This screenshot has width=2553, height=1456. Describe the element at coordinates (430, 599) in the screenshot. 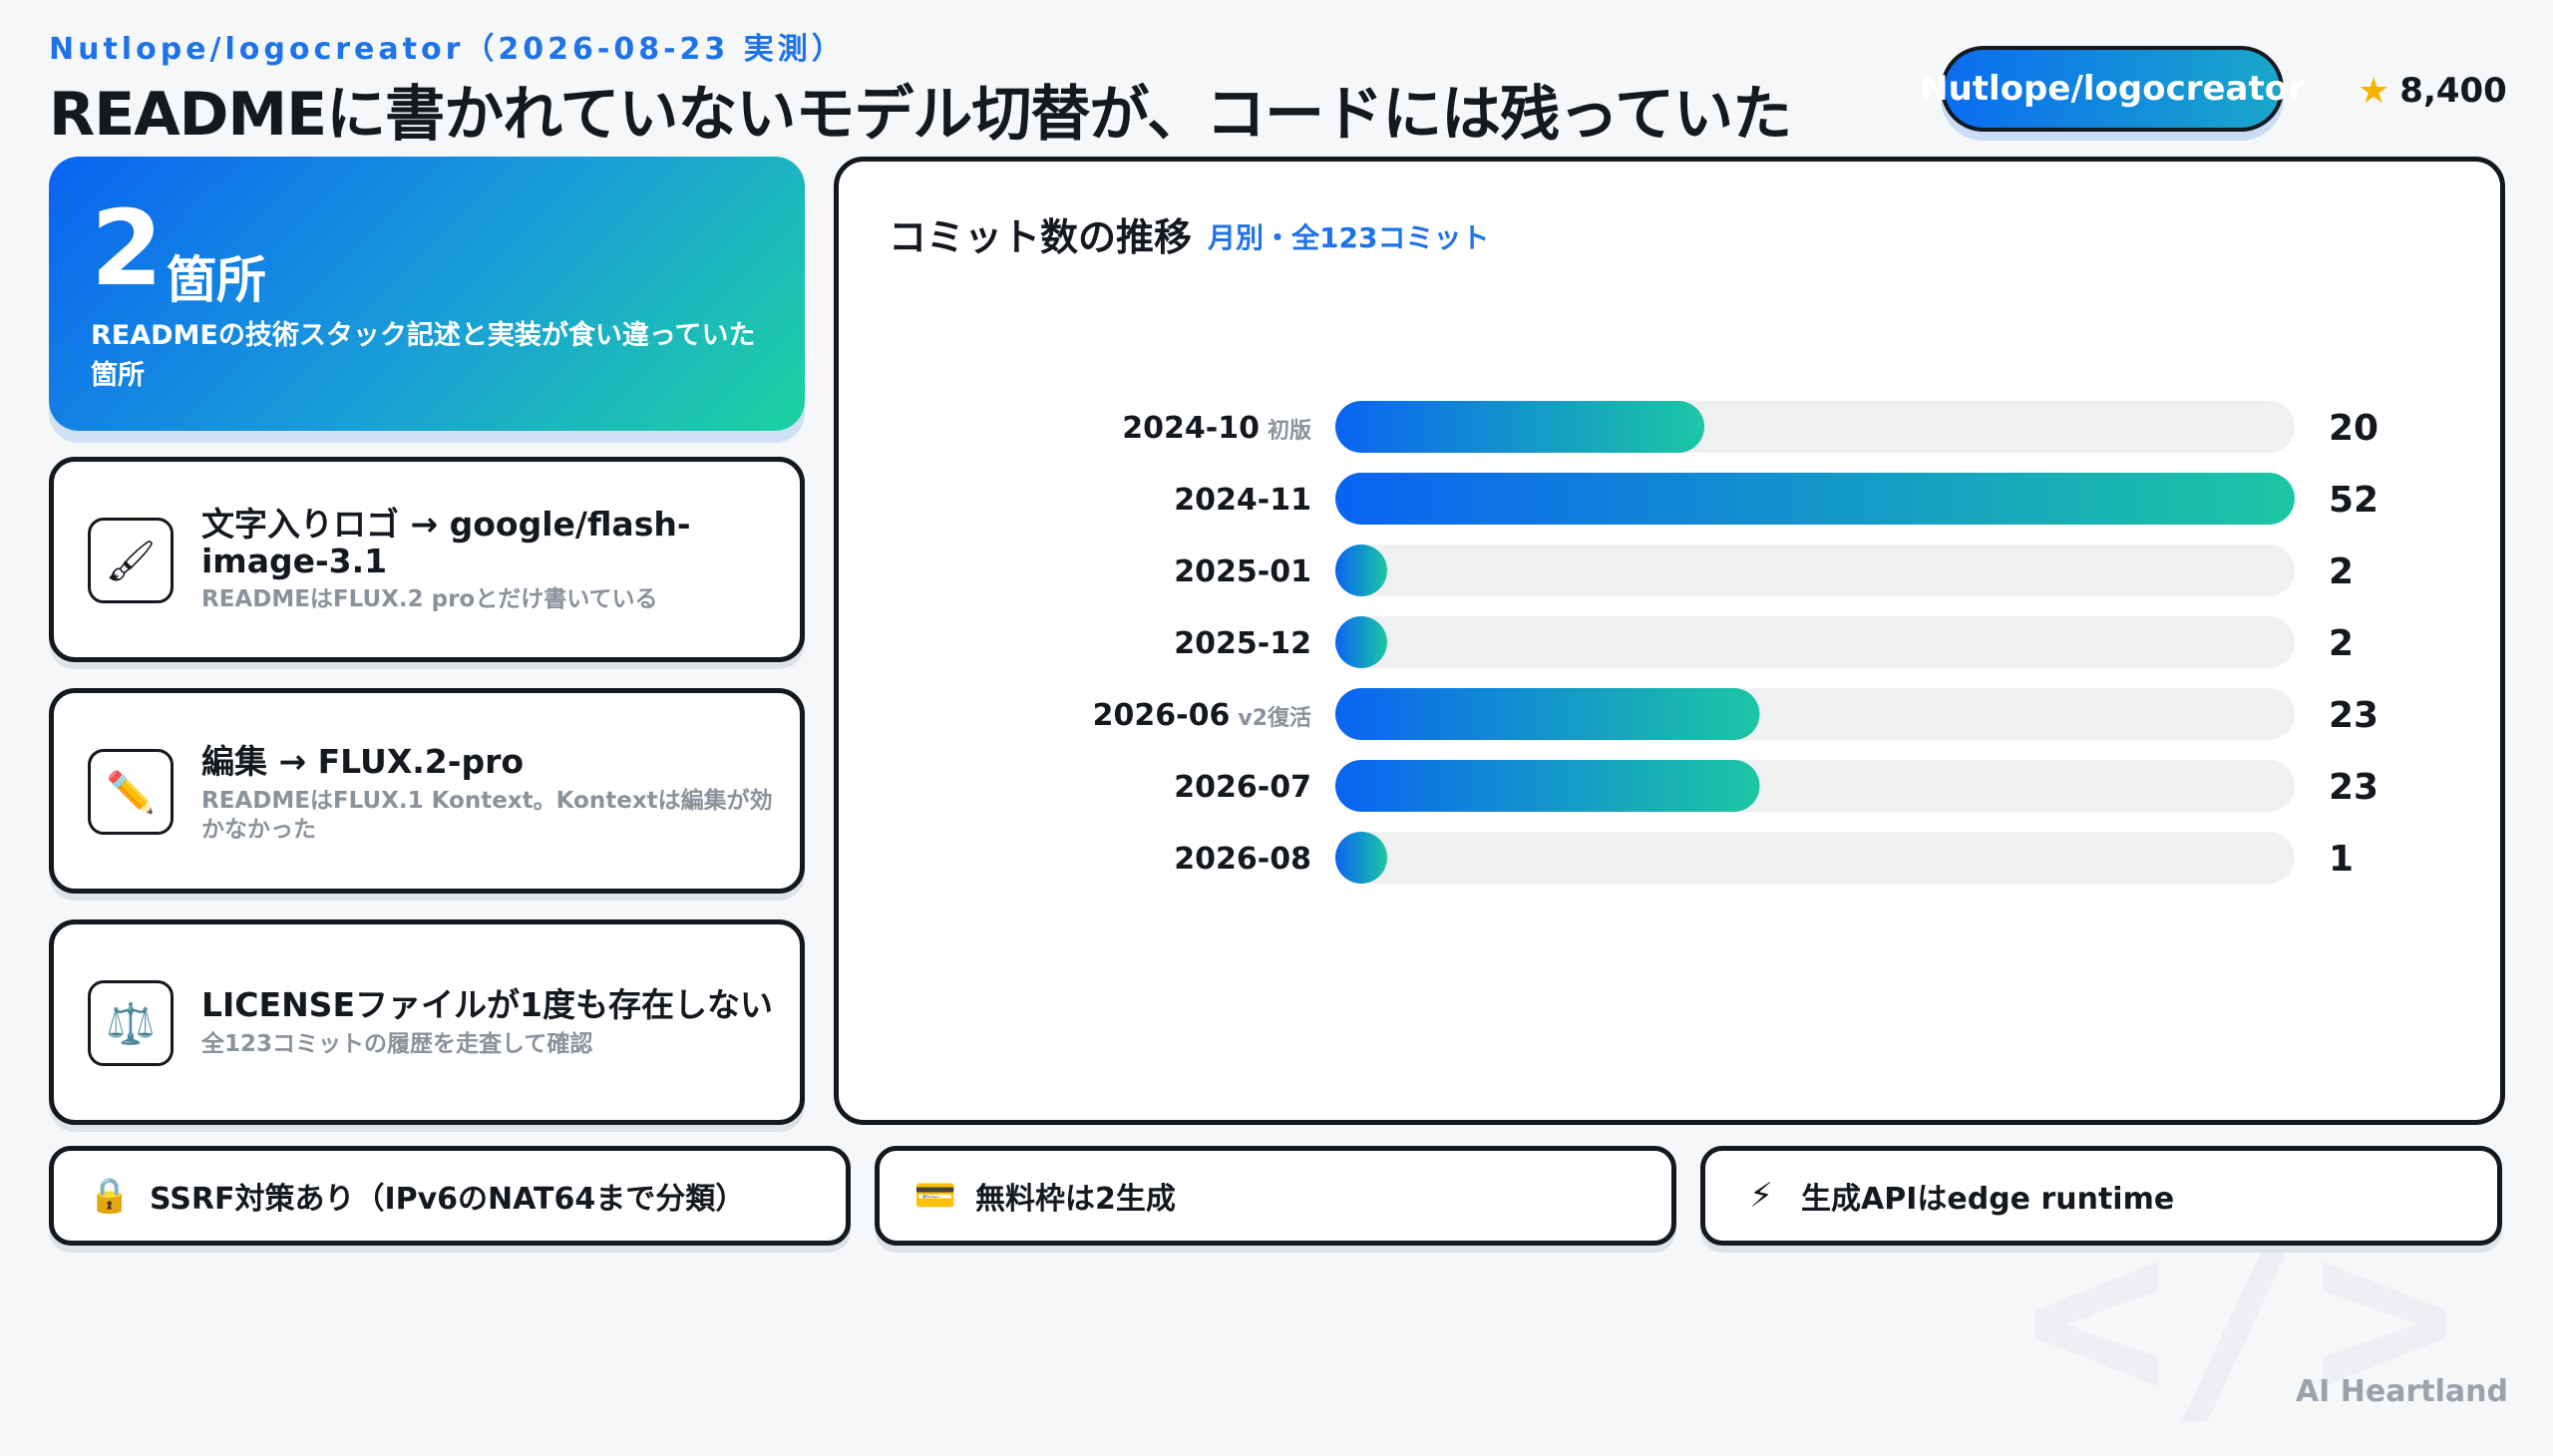

I see `finding-subtitle: READMEはFLUX.2 proとだけ書いている` at that location.